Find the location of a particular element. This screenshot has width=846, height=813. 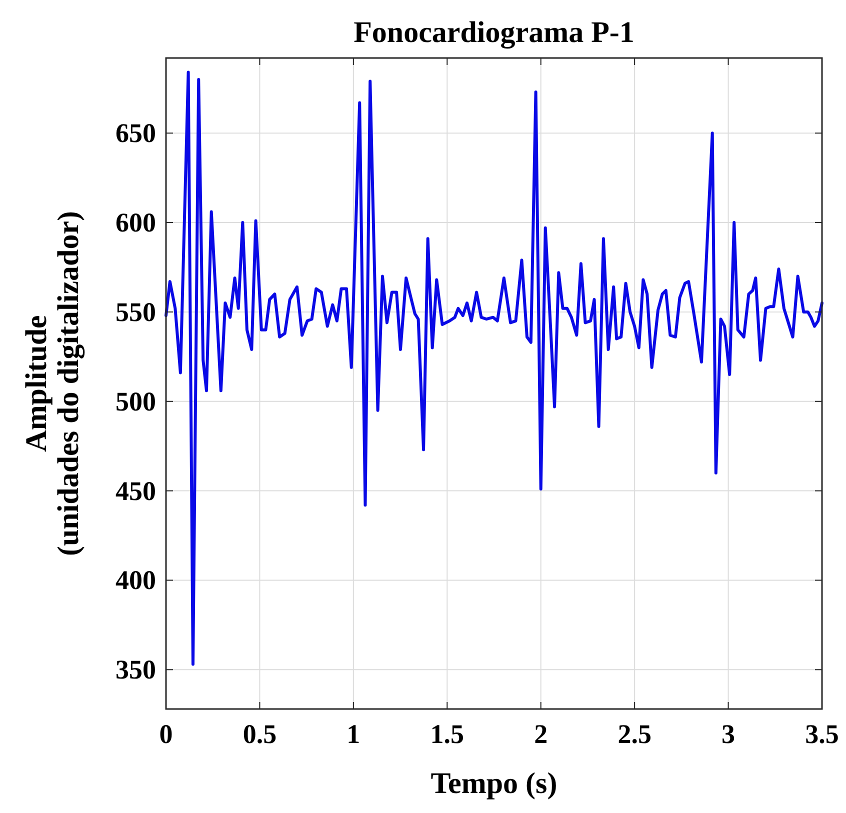

x-tick-label: 2 is located at coordinates (541, 734).